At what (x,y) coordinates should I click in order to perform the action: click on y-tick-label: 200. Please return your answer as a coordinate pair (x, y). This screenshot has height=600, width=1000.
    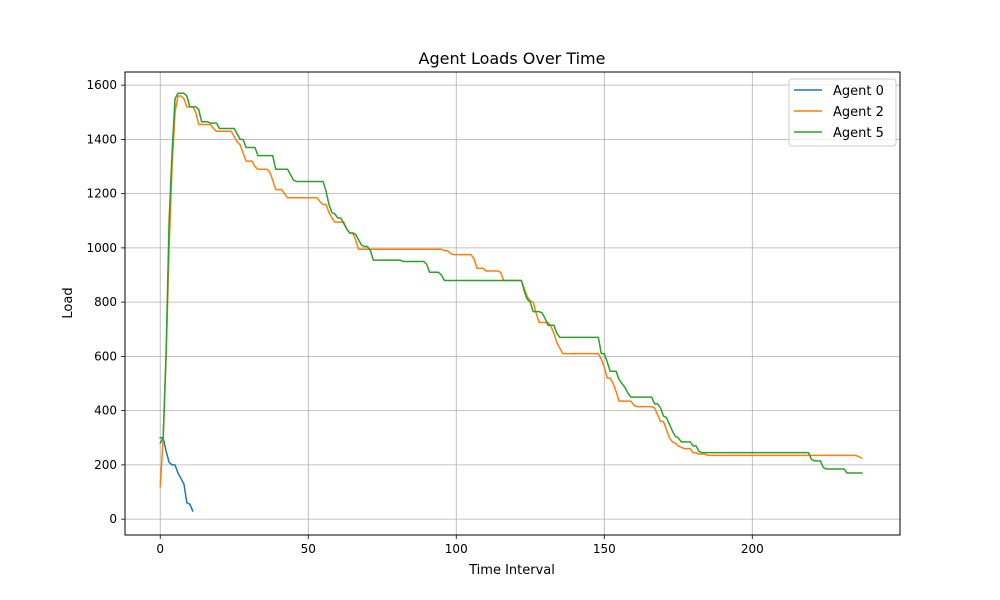
    Looking at the image, I should click on (105, 465).